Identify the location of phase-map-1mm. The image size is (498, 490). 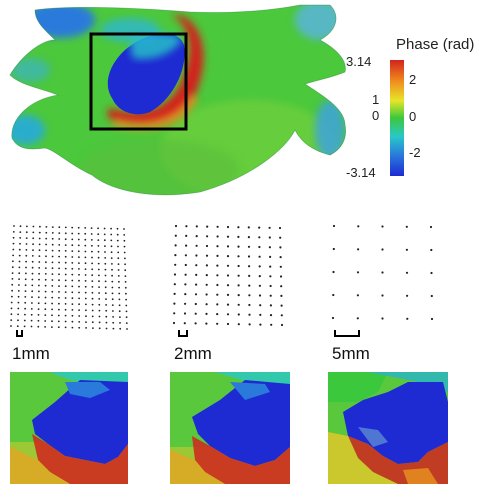
(69, 428).